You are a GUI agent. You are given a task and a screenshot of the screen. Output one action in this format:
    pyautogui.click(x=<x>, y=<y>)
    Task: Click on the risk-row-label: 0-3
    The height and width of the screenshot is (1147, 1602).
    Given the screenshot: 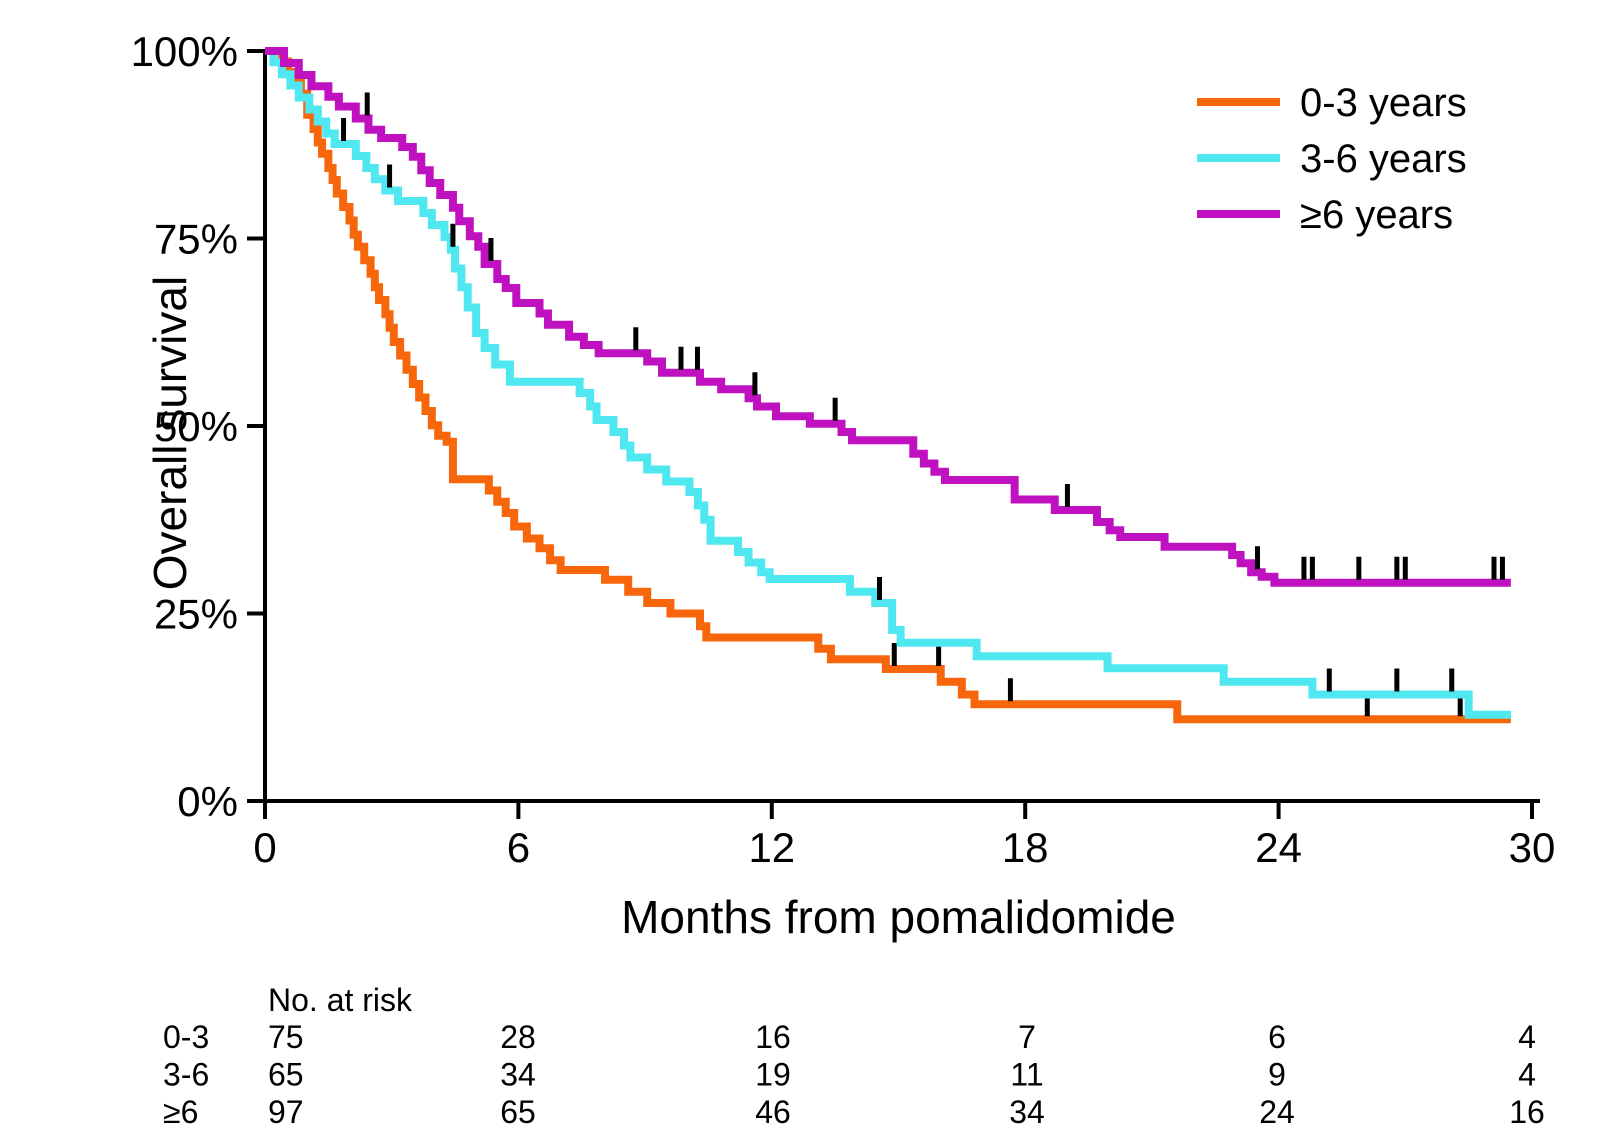 What is the action you would take?
    pyautogui.click(x=186, y=1037)
    